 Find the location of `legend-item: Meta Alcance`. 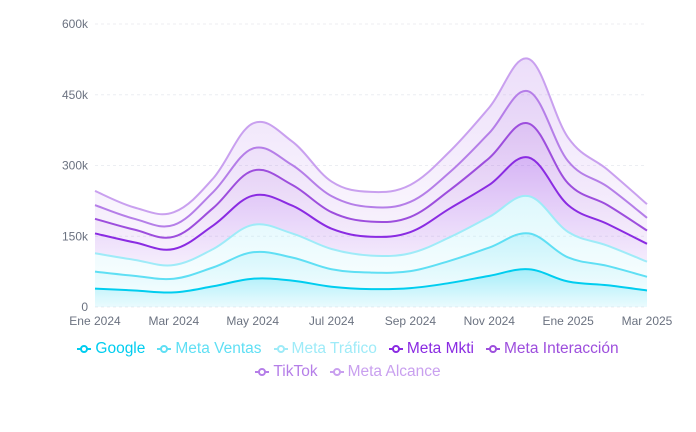

legend-item: Meta Alcance is located at coordinates (385, 372).